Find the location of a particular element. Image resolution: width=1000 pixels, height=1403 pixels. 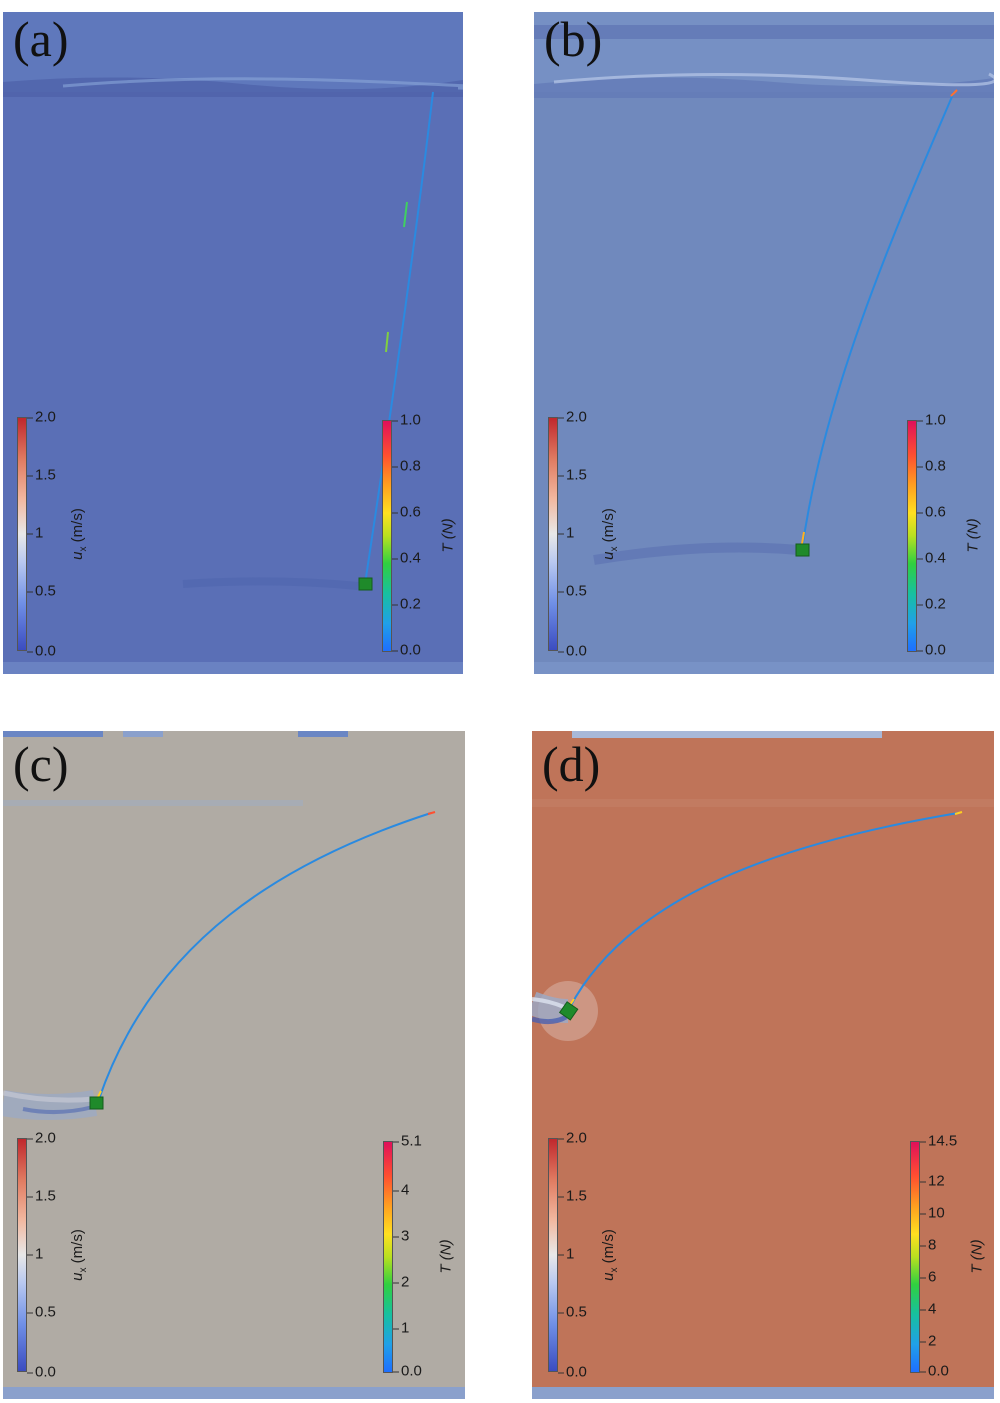

ux-colorbar-title-c: ux (m/s) is located at coordinates (79, 1255).